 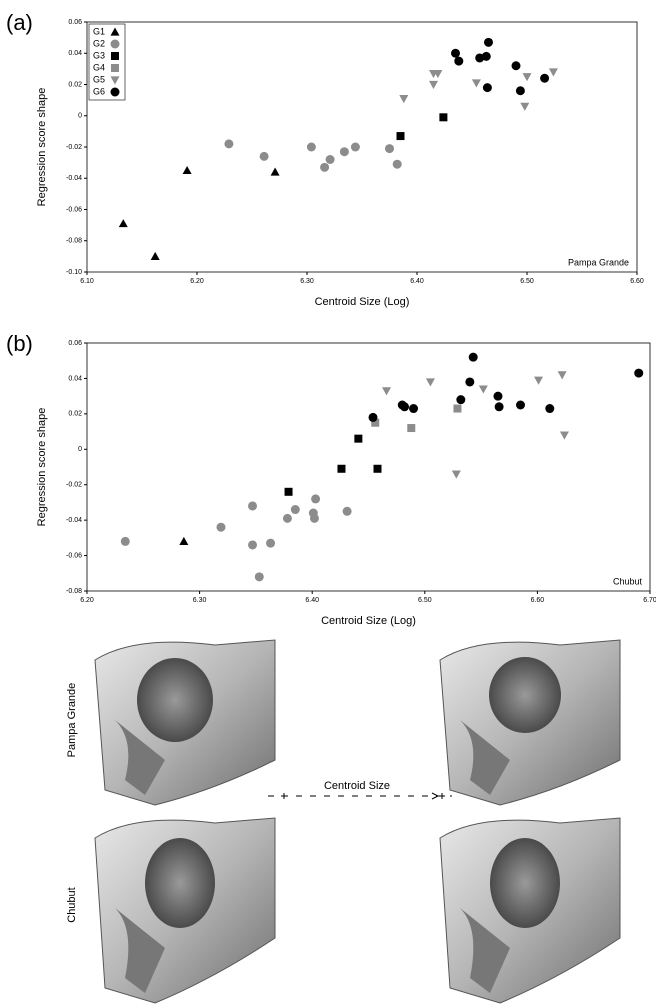 I want to click on legend-label: G6, so click(x=99, y=91).